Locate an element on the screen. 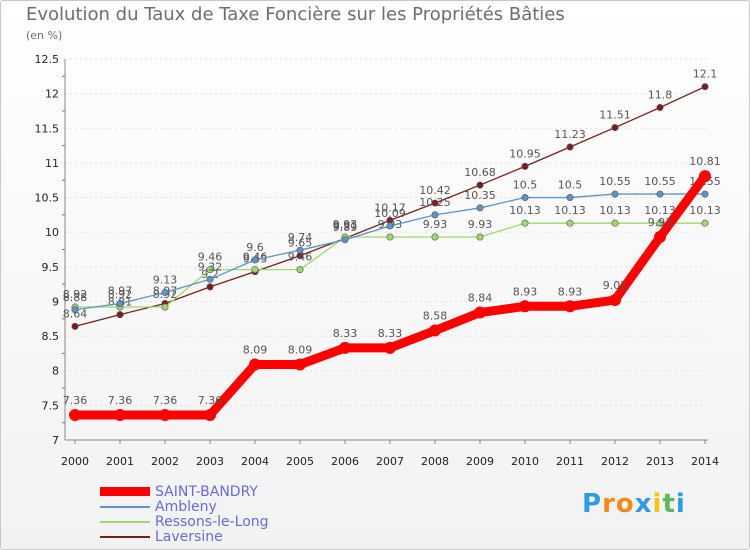 This screenshot has height=550, width=750. data-label: 9.91 is located at coordinates (345, 225).